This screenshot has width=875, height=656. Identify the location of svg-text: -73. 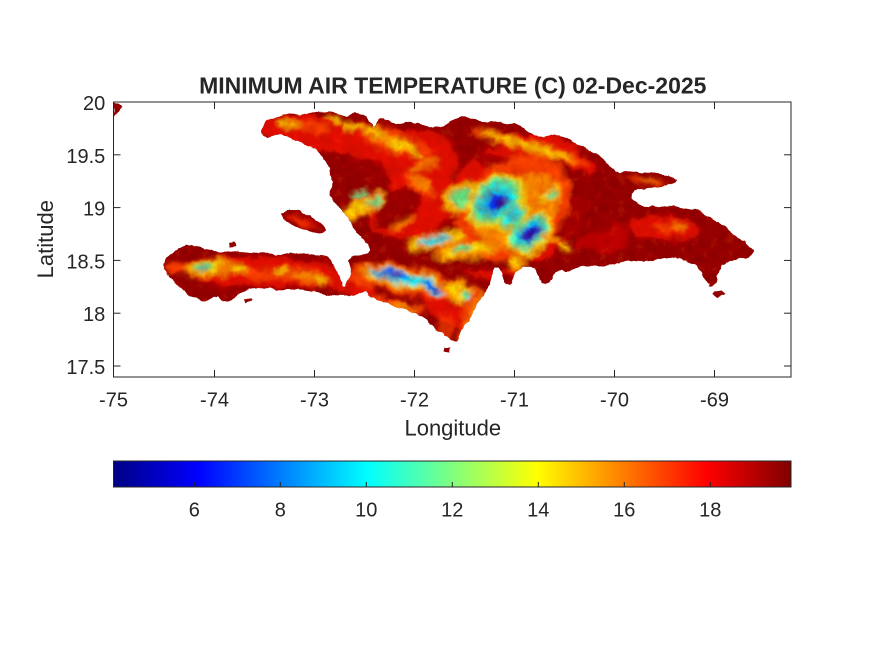
(314, 401).